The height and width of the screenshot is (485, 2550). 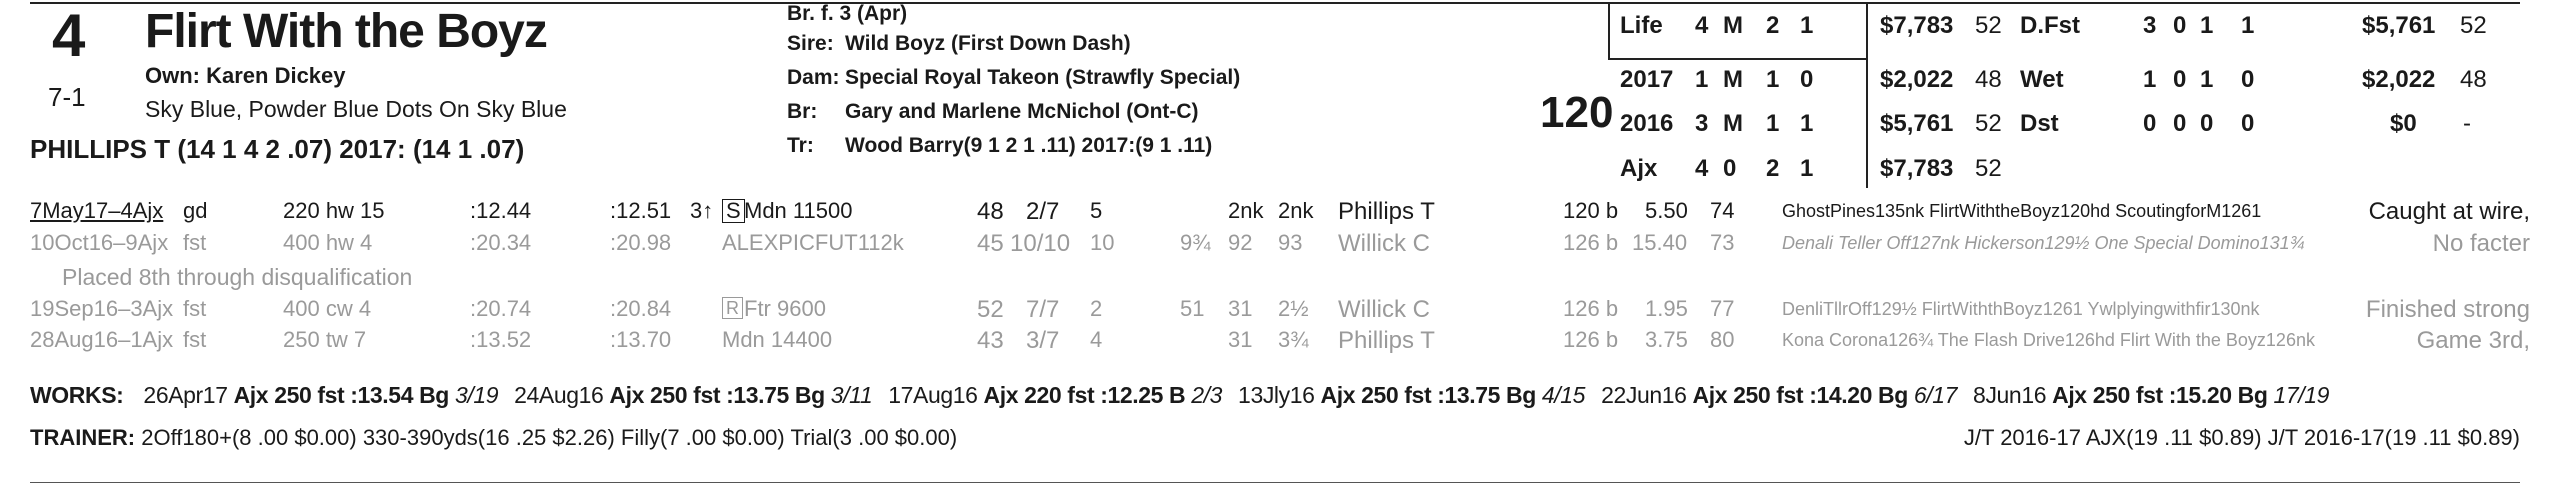 What do you see at coordinates (1043, 309) in the screenshot?
I see `race-post-position: 7/7` at bounding box center [1043, 309].